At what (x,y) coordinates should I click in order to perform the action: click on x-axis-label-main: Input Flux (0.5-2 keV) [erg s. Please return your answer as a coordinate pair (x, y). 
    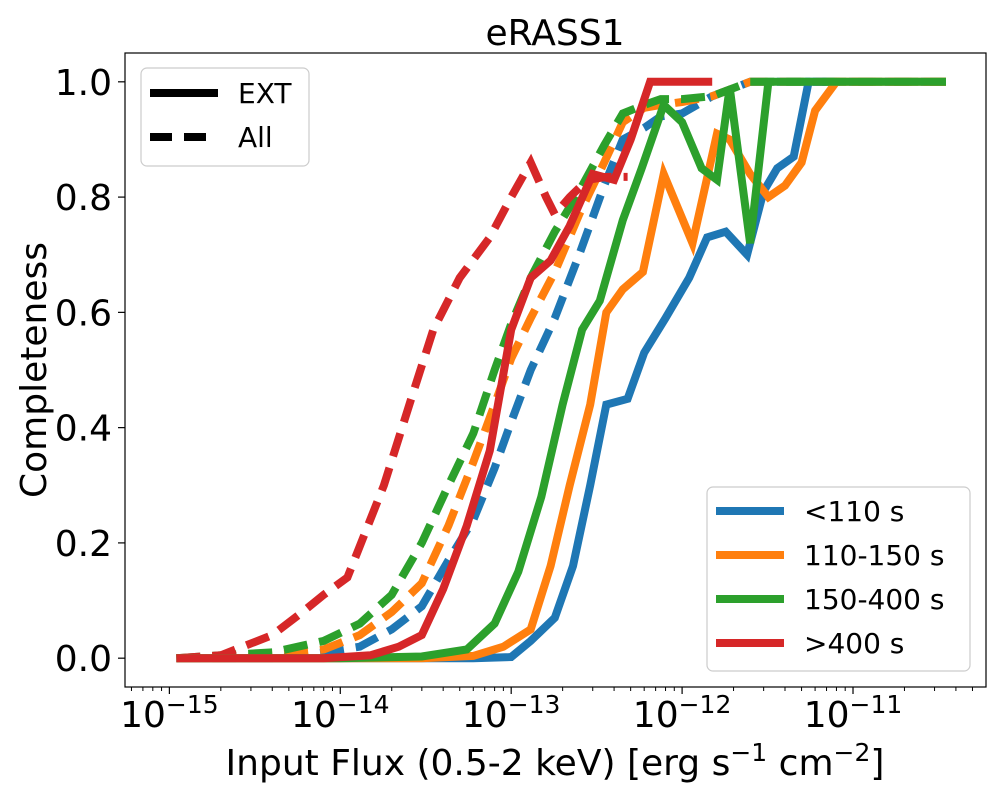
    Looking at the image, I should click on (478, 763).